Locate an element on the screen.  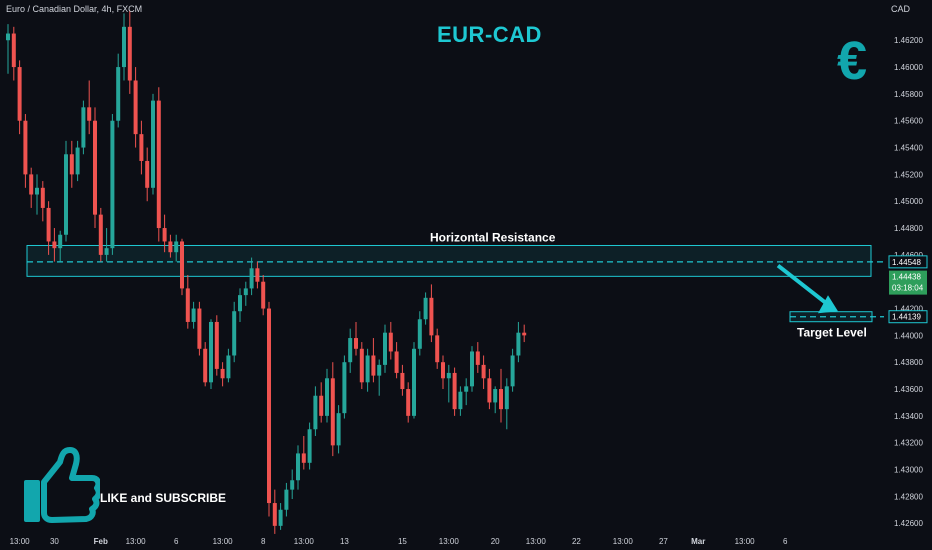
x-tick-label: 13 is located at coordinates (344, 541).